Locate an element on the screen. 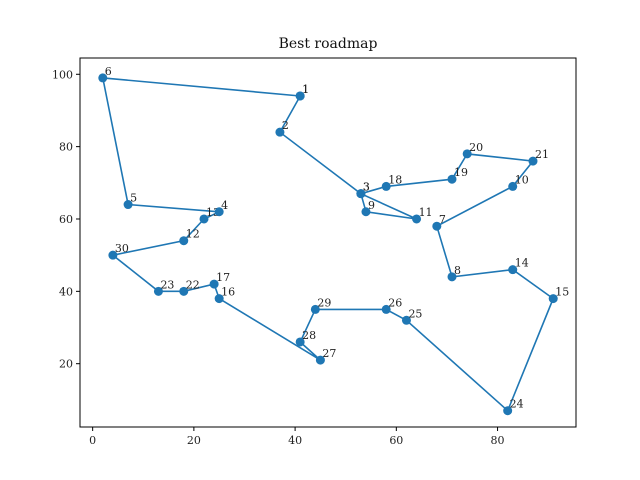 The width and height of the screenshot is (640, 480). y-tick-label: 100 is located at coordinates (62, 74).